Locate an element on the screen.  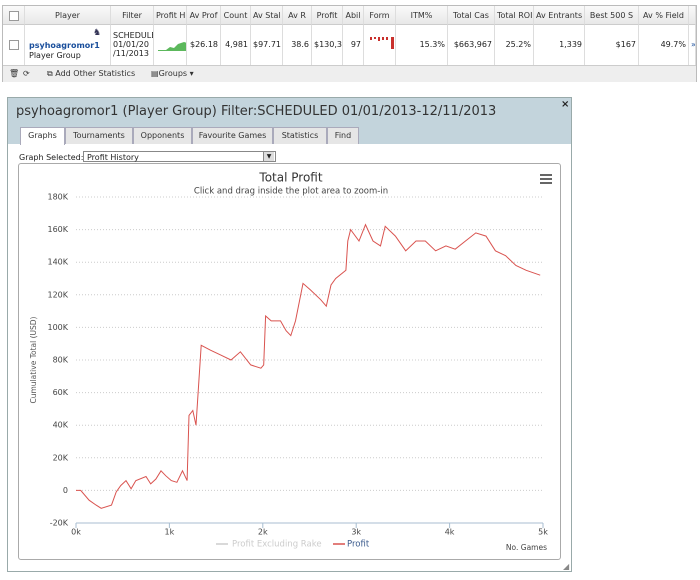
player-name: psyhoagromor1 is located at coordinates (64, 45).